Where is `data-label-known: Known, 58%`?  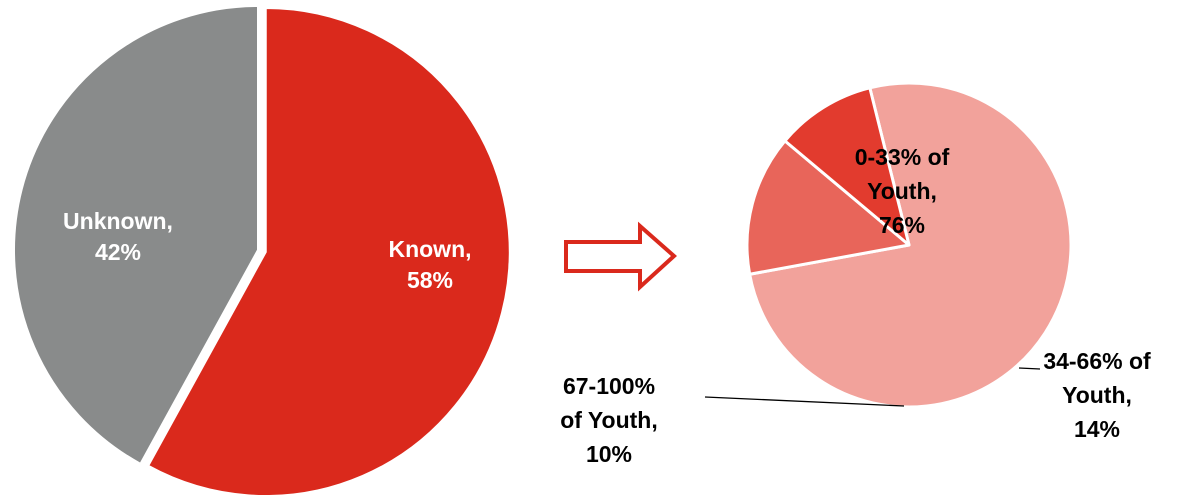
data-label-known: Known, 58% is located at coordinates (429, 264).